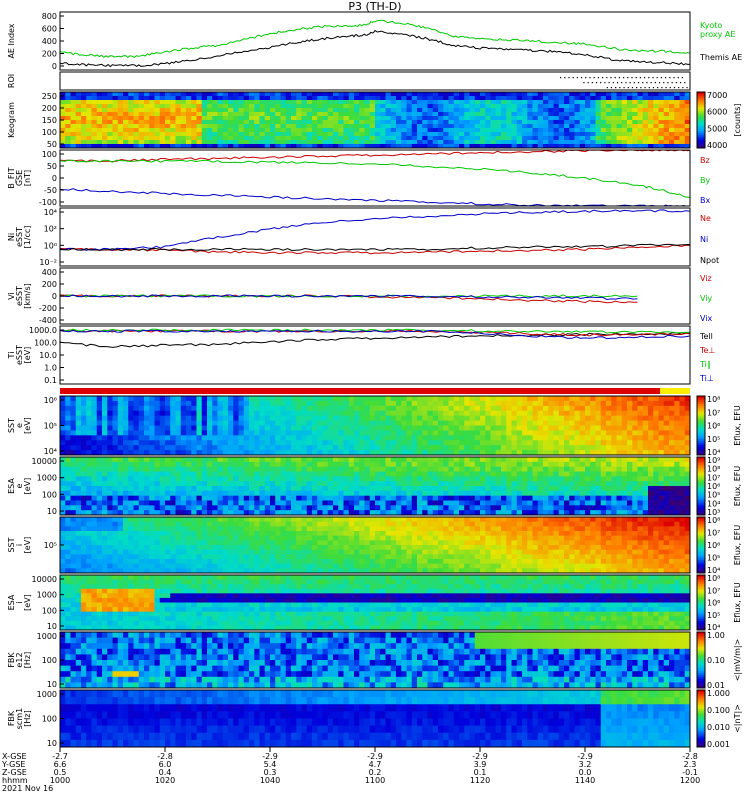 This screenshot has height=800, width=750. What do you see at coordinates (701, 134) in the screenshot?
I see `keogram-colorbar-cell` at bounding box center [701, 134].